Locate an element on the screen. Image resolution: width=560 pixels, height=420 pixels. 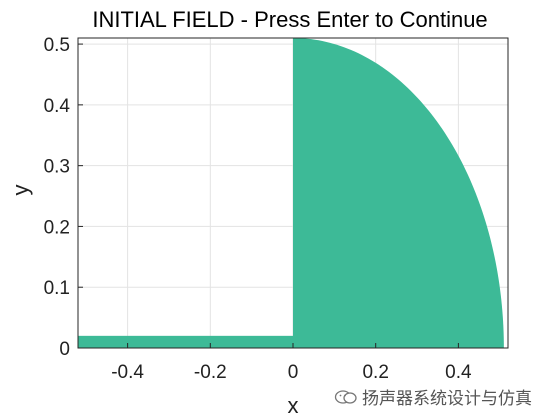
y-tick-label: 0.1 is located at coordinates (57, 288).